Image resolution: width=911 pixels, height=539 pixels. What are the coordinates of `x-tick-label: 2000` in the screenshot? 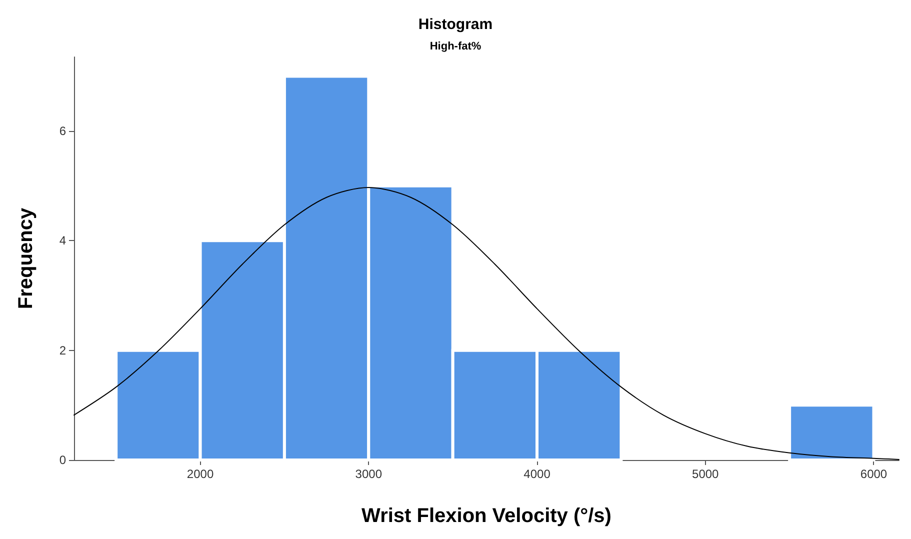 It's located at (200, 474).